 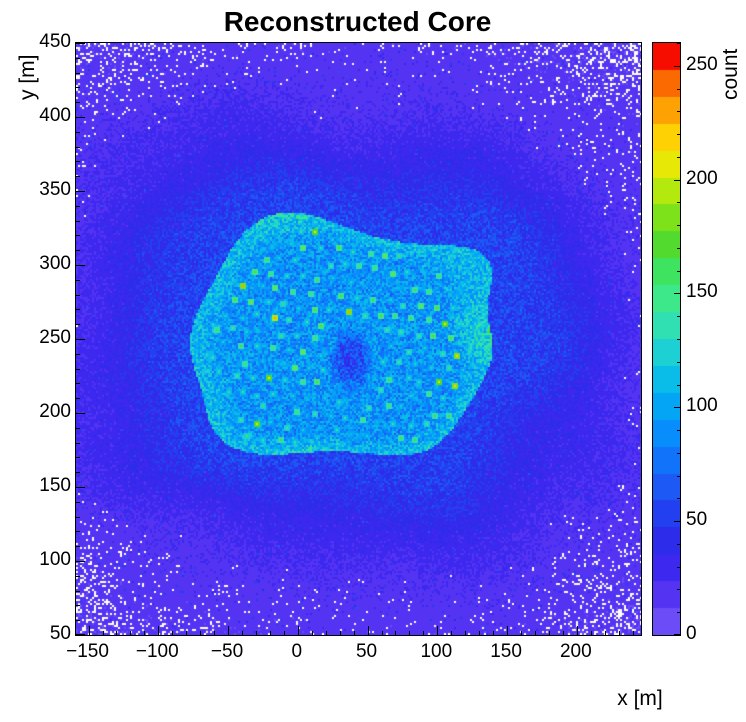 What do you see at coordinates (575, 651) in the screenshot?
I see `x-tick-label: 200` at bounding box center [575, 651].